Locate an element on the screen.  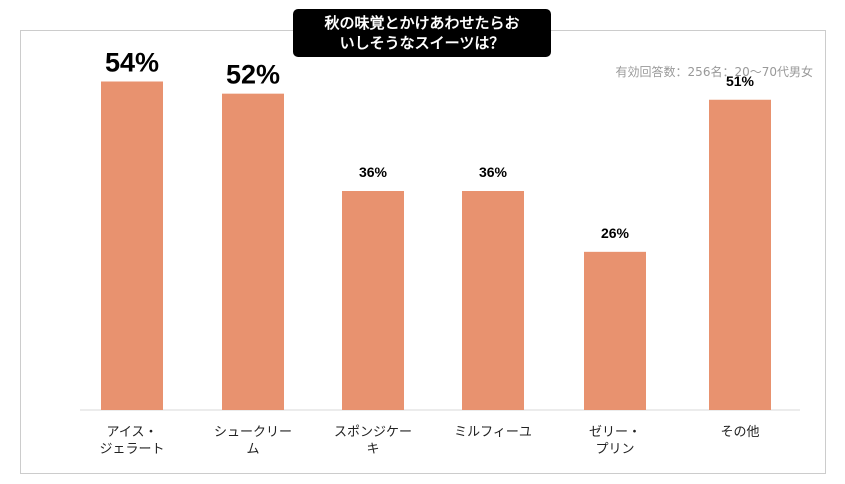
data-label-2: 36% is located at coordinates (373, 172).